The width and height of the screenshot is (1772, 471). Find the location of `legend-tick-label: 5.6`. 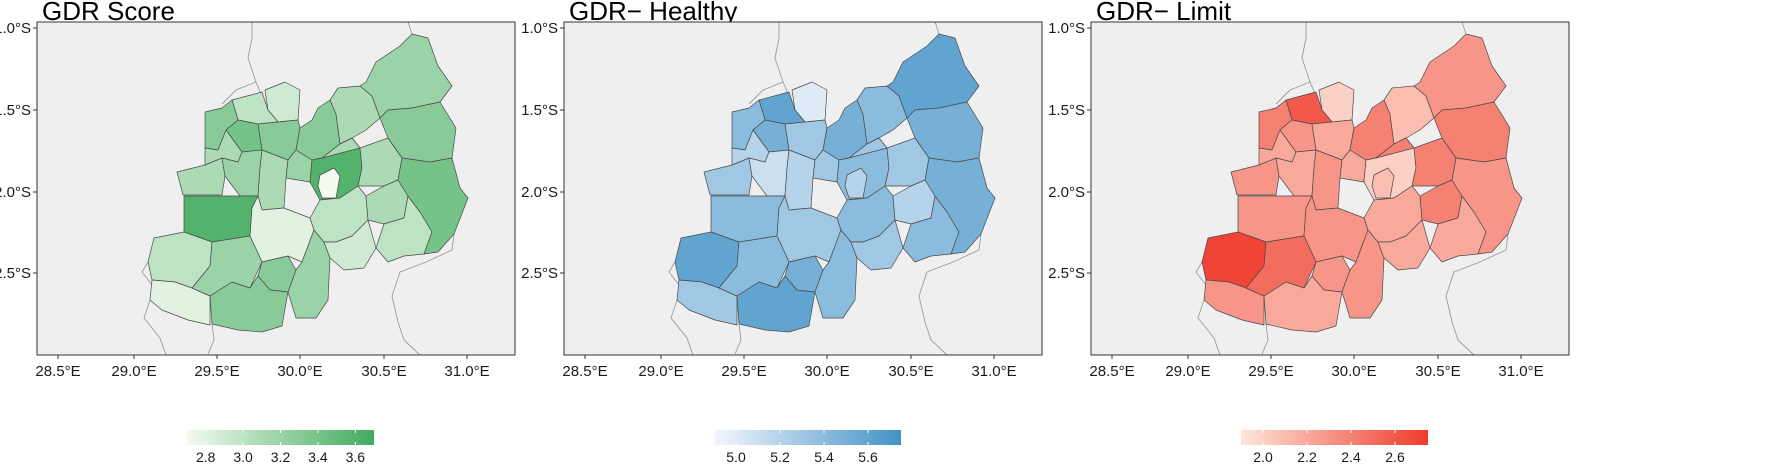

legend-tick-label: 5.6 is located at coordinates (868, 457).